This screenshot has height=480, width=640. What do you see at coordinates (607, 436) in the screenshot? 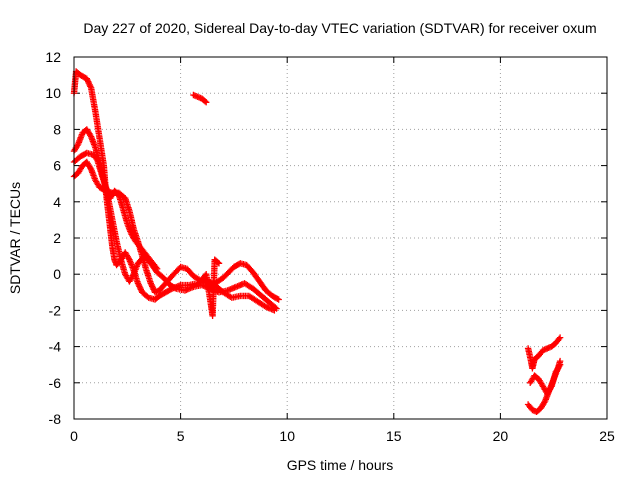
I see `x-tick-label: 25` at bounding box center [607, 436].